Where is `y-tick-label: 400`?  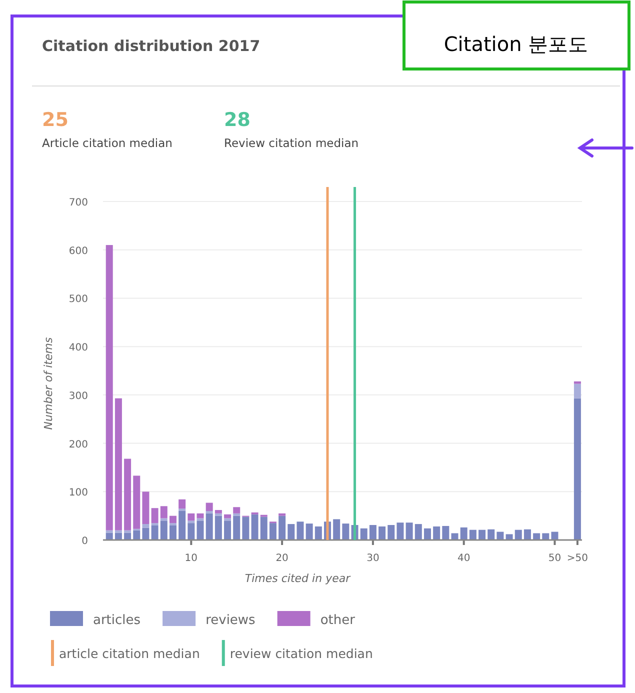 y-tick-label: 400 is located at coordinates (78, 348).